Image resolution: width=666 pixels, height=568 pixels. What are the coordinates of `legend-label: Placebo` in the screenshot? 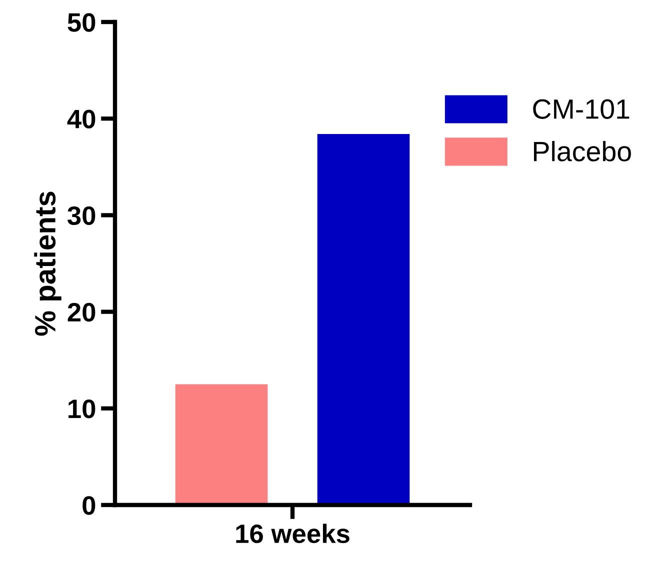 It's located at (582, 151).